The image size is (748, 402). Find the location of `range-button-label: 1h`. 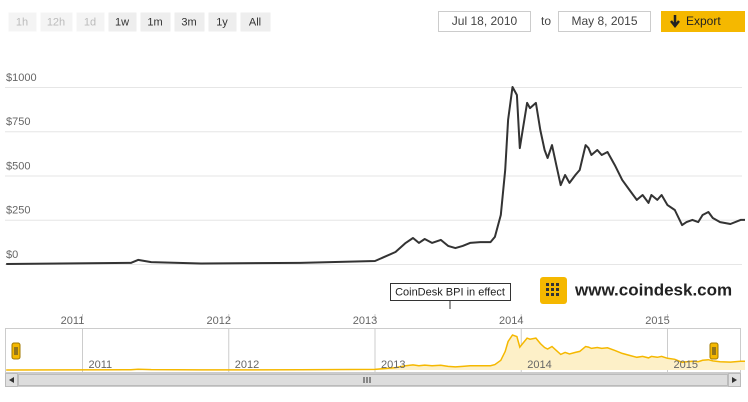

range-button-label: 1h is located at coordinates (22, 22).